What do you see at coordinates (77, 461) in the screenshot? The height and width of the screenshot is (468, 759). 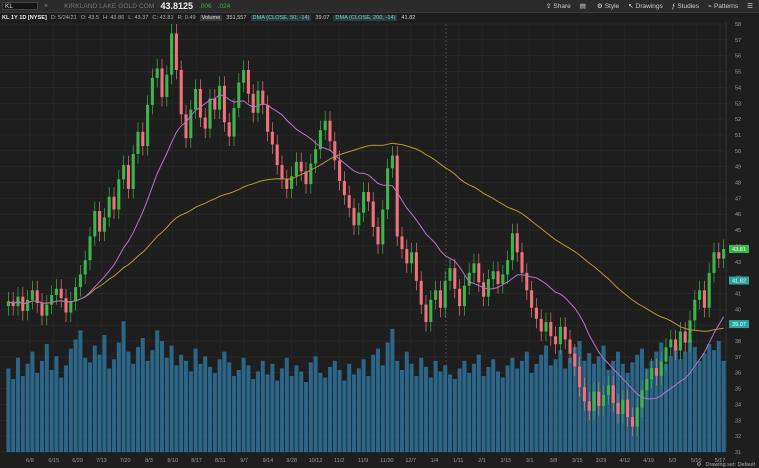 I see `x-tick-label: 6/29` at bounding box center [77, 461].